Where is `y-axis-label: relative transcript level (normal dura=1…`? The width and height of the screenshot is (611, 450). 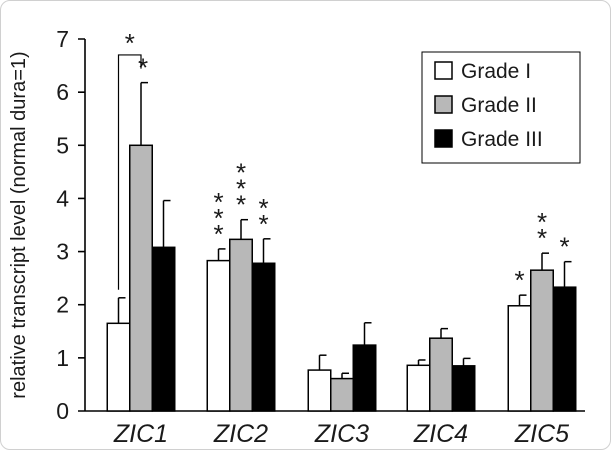
y-axis-label: relative transcript level (normal dura=1… is located at coordinates (19, 224).